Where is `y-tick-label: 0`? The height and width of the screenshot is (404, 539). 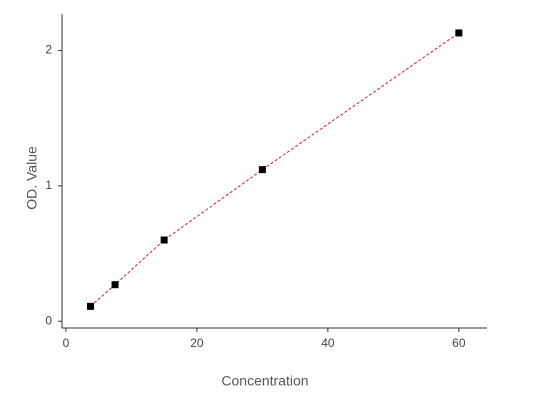 y-tick-label: 0 is located at coordinates (48, 320).